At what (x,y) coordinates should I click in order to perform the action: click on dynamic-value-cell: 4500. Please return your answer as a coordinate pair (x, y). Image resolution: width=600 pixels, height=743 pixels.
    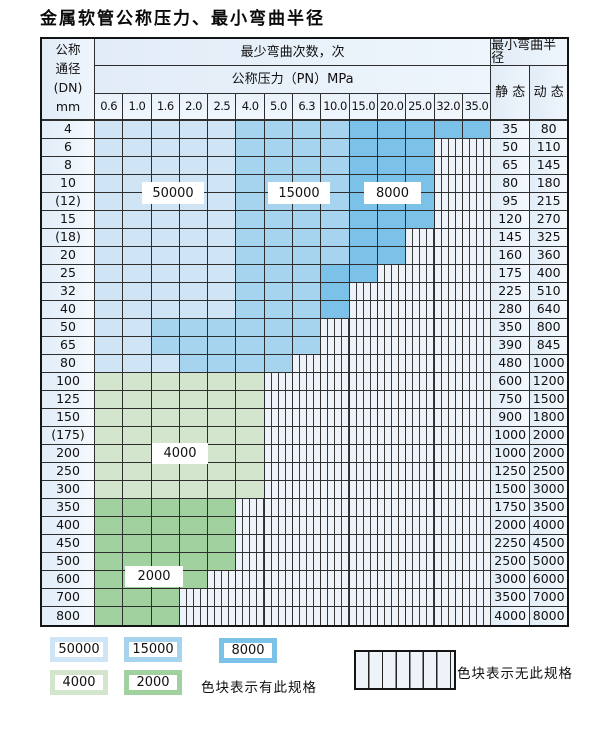
    Looking at the image, I should click on (549, 544).